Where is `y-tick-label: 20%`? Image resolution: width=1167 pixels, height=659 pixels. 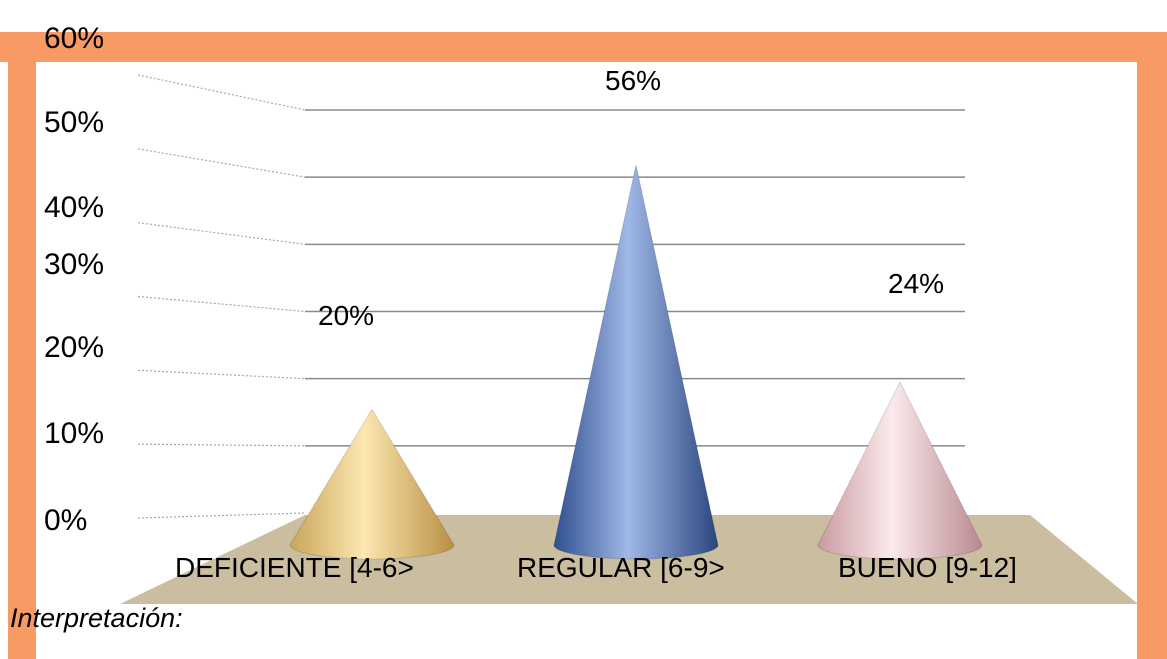
y-tick-label: 20% is located at coordinates (74, 347).